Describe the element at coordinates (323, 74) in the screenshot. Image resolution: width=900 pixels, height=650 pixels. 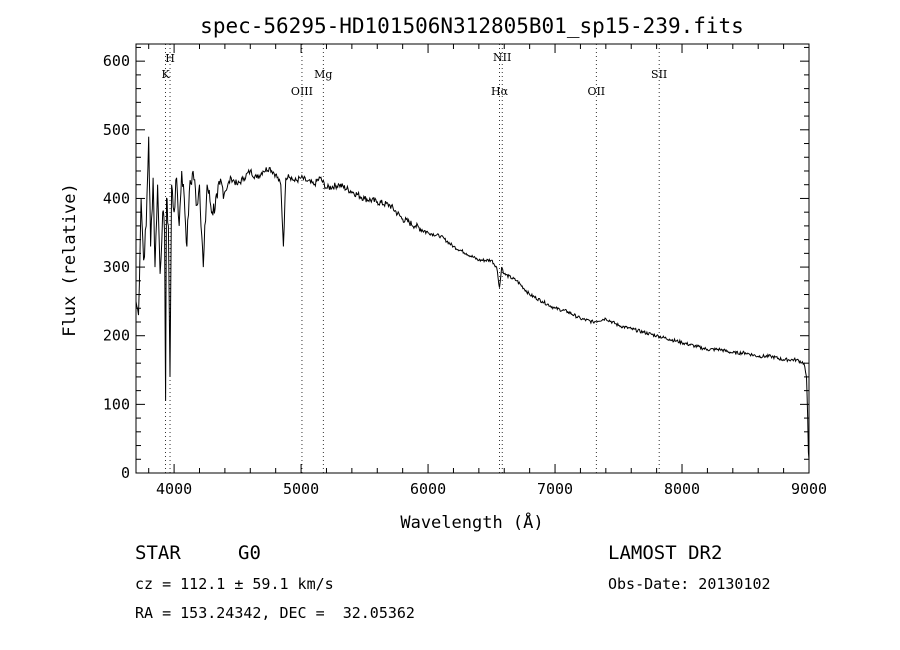
I see `reference-line-label: Mg` at that location.